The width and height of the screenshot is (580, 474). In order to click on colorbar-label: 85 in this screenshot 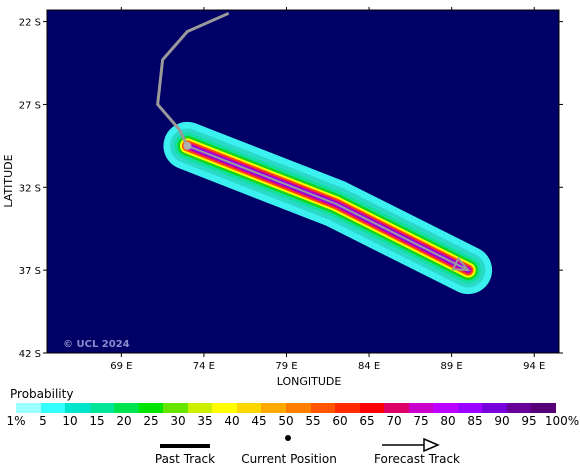, I will do `click(475, 421)`.